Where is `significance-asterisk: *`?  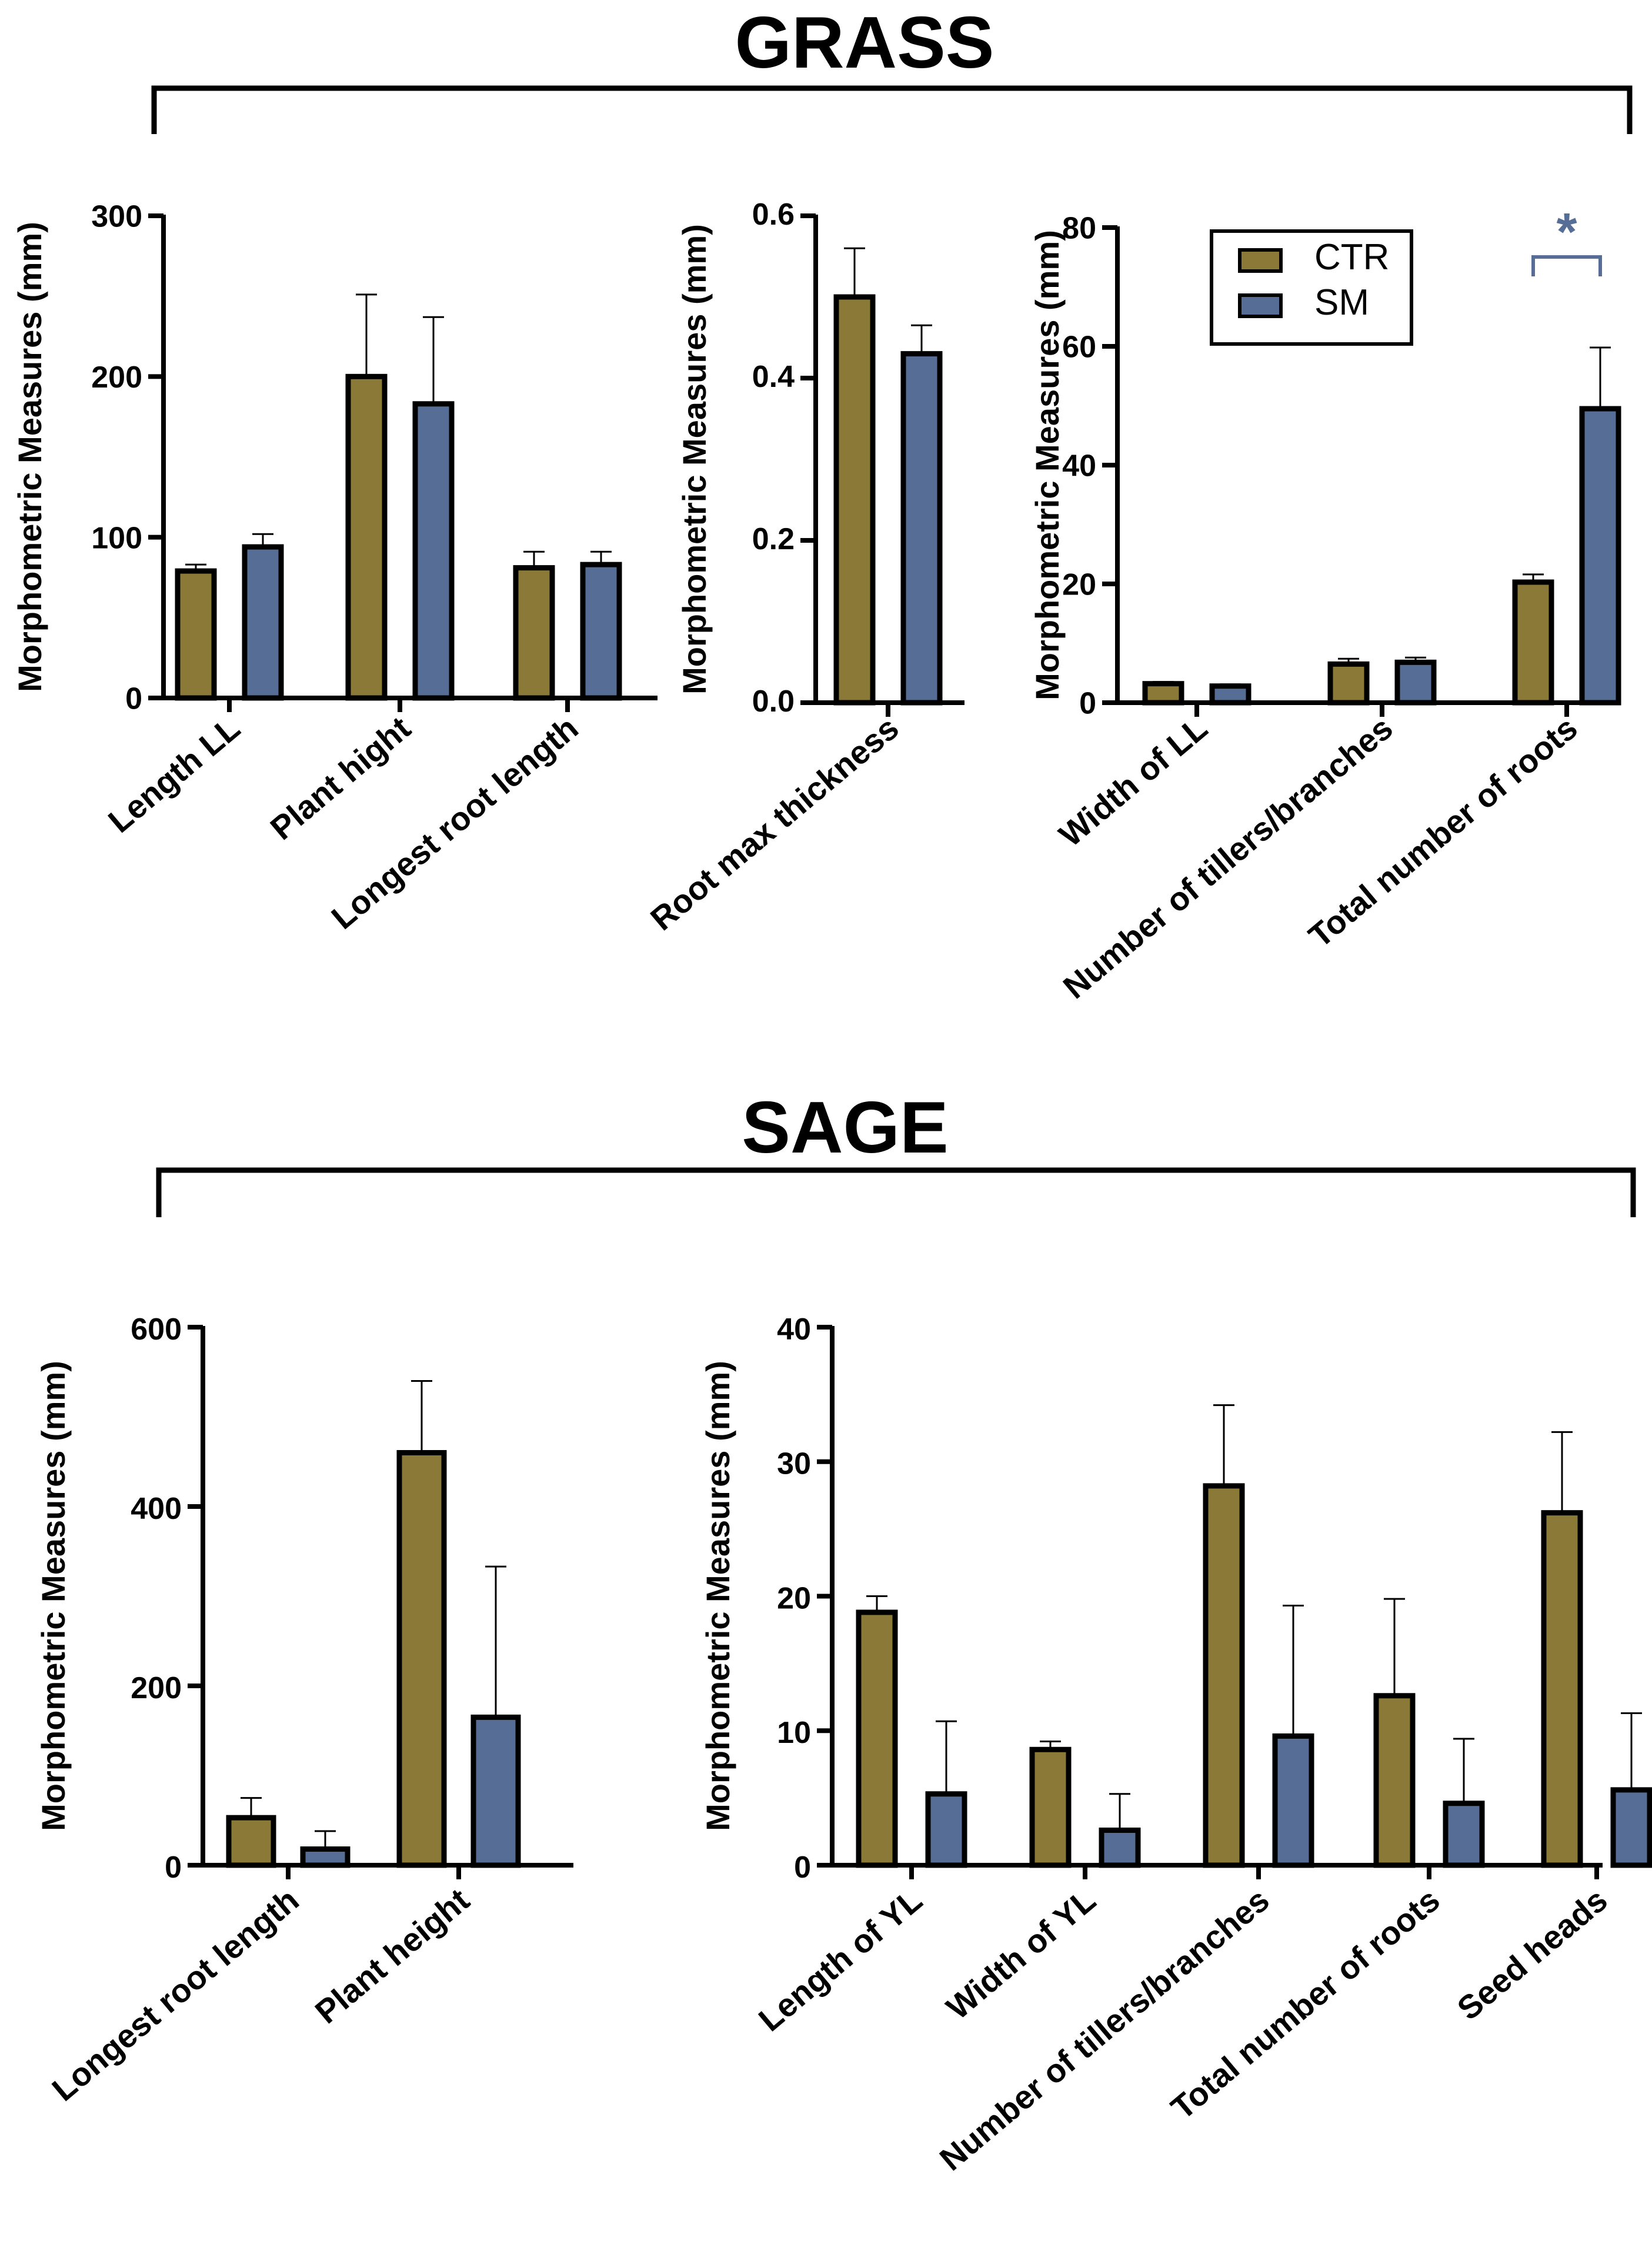
significance-asterisk: * is located at coordinates (1566, 232).